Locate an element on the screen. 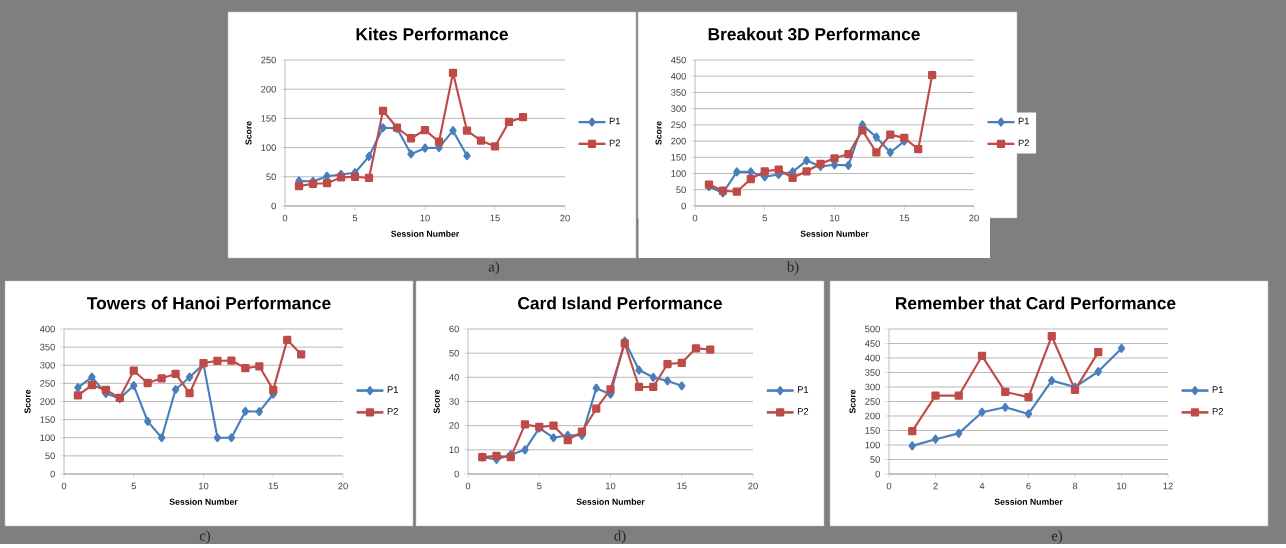  y-tick-label: 60 is located at coordinates (454, 329).